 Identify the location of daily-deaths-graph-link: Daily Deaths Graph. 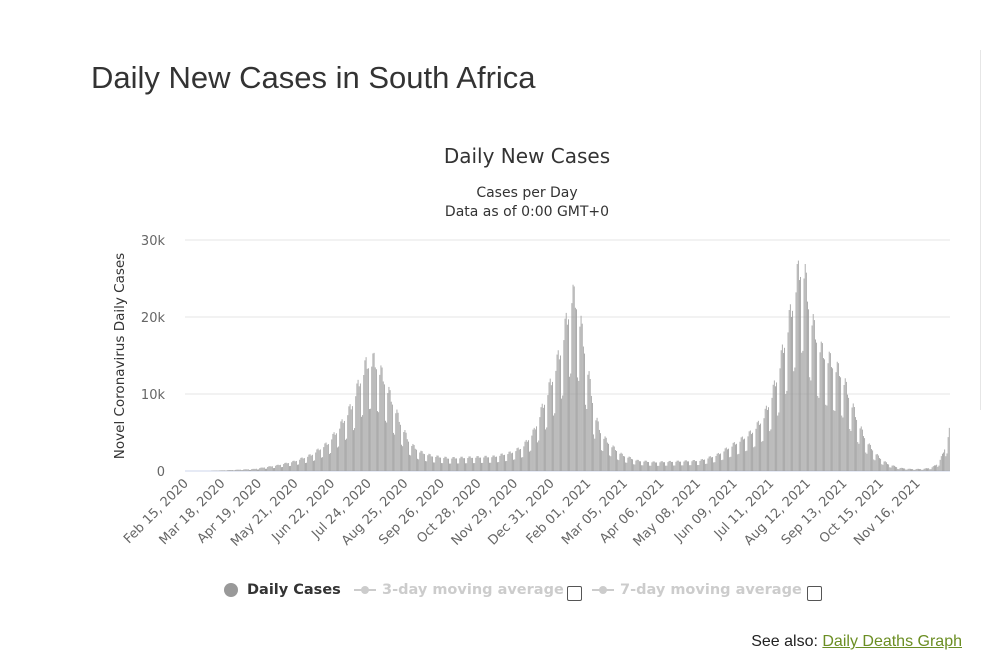
(892, 641).